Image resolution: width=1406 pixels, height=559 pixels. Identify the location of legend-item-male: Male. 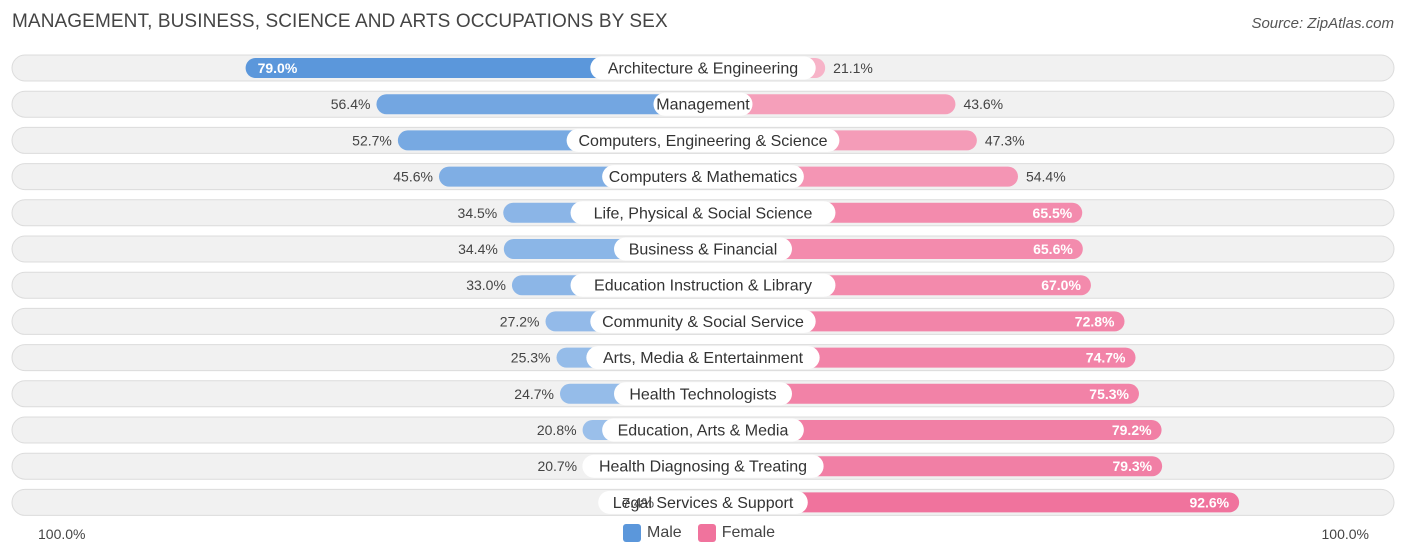
(652, 533).